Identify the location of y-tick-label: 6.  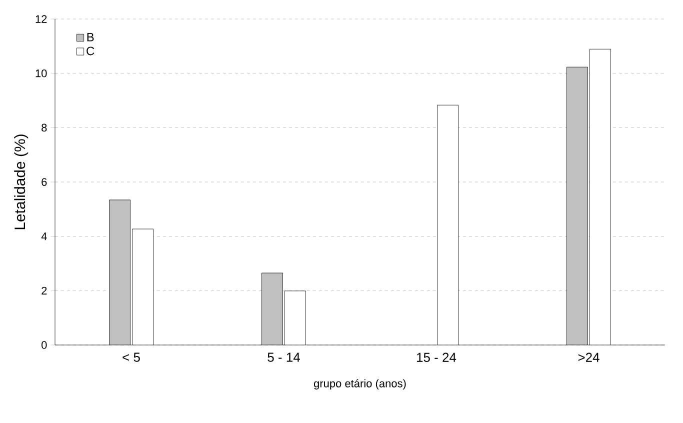
(44, 182).